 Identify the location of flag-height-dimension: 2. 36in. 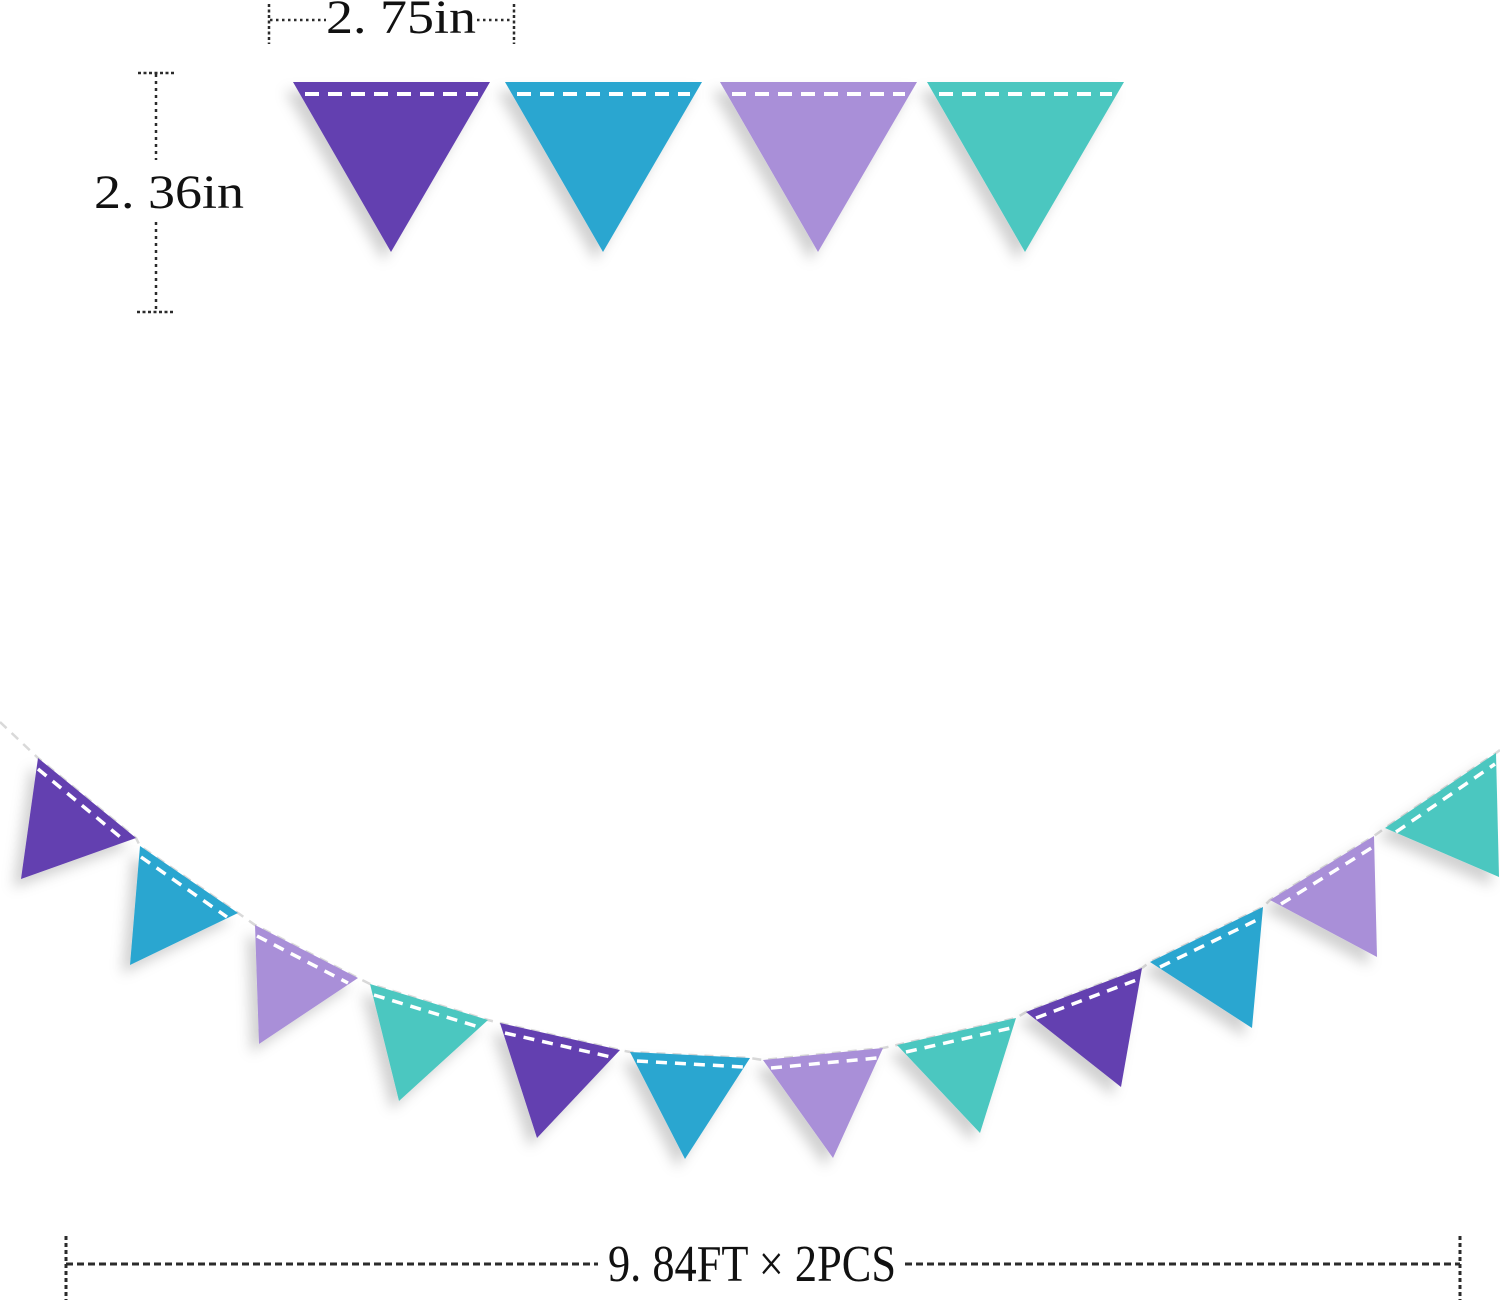
(169, 192).